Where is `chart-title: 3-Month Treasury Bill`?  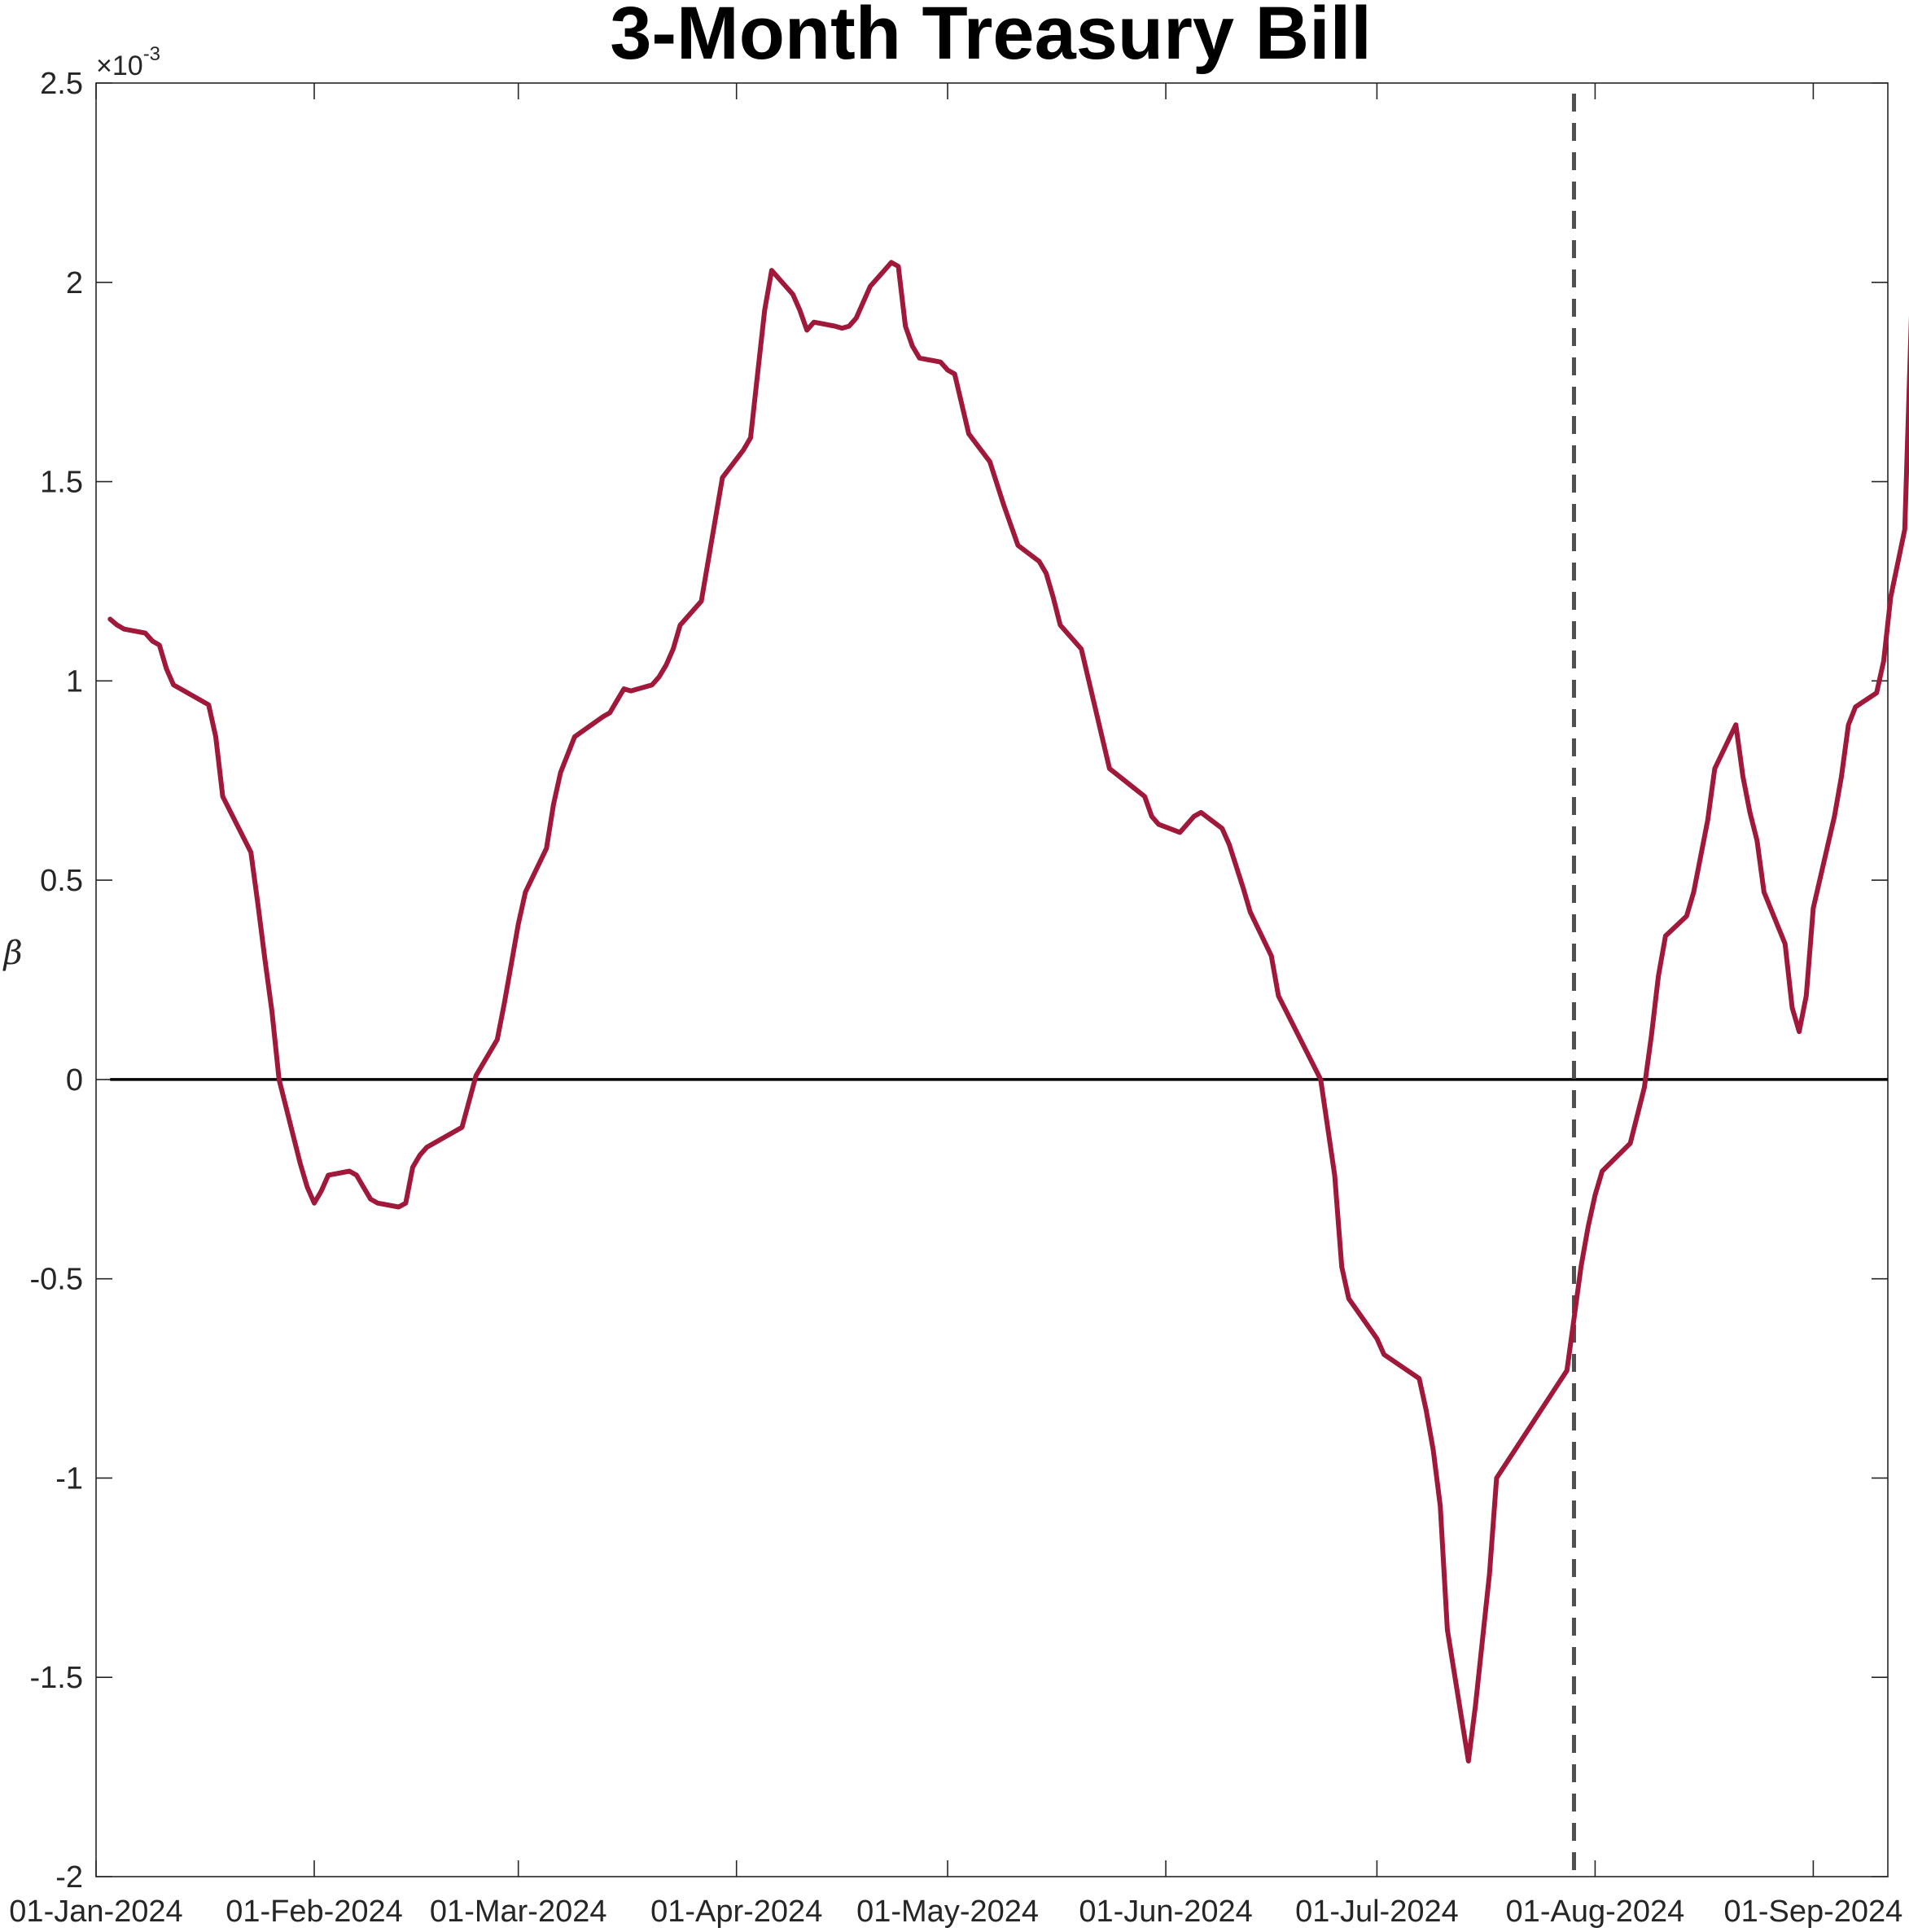 chart-title: 3-Month Treasury Bill is located at coordinates (991, 37).